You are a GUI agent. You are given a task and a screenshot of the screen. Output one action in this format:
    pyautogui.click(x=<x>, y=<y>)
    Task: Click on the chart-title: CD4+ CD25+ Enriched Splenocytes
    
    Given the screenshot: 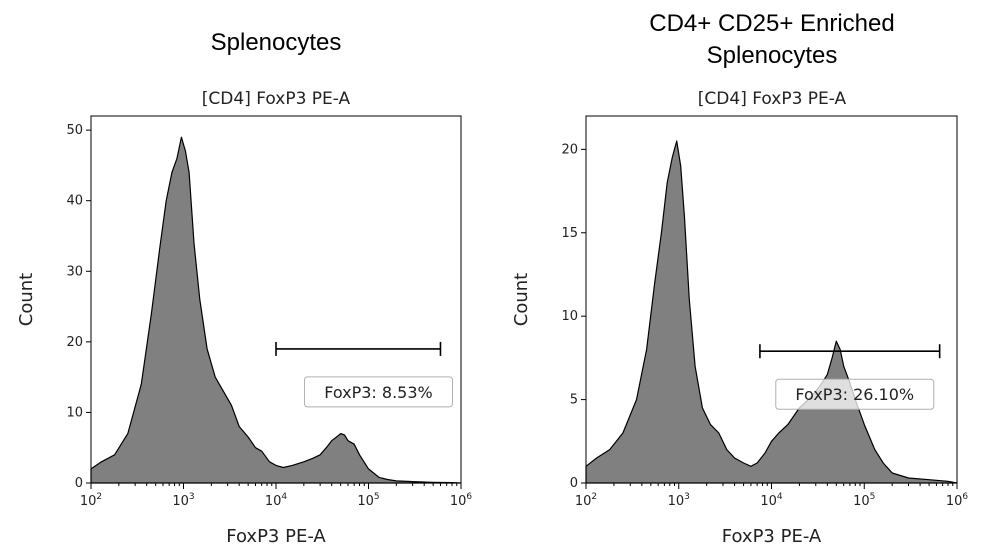 What is the action you would take?
    pyautogui.click(x=771, y=39)
    